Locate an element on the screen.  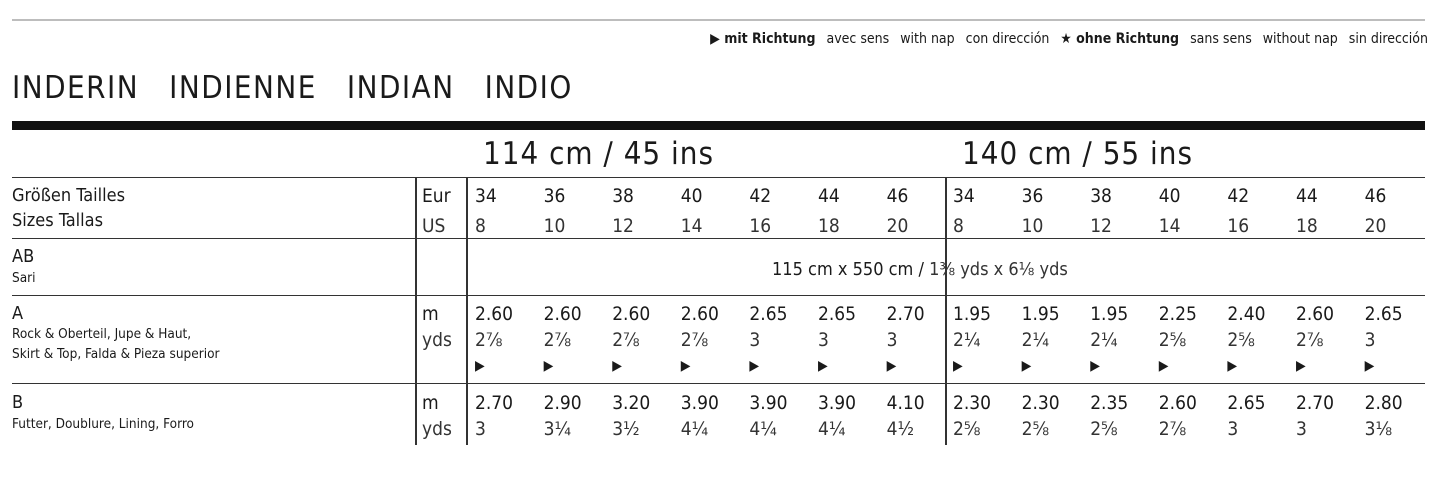
sari-imperial: 1⅜ yds x 6⅛ yds is located at coordinates (998, 269).